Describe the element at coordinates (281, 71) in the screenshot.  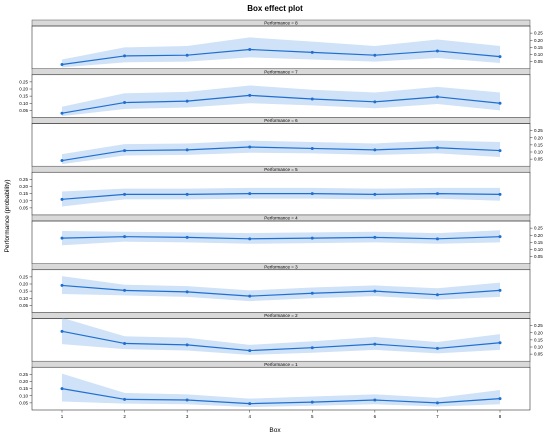
I see `panel-strip-label: Performance = 7` at that location.